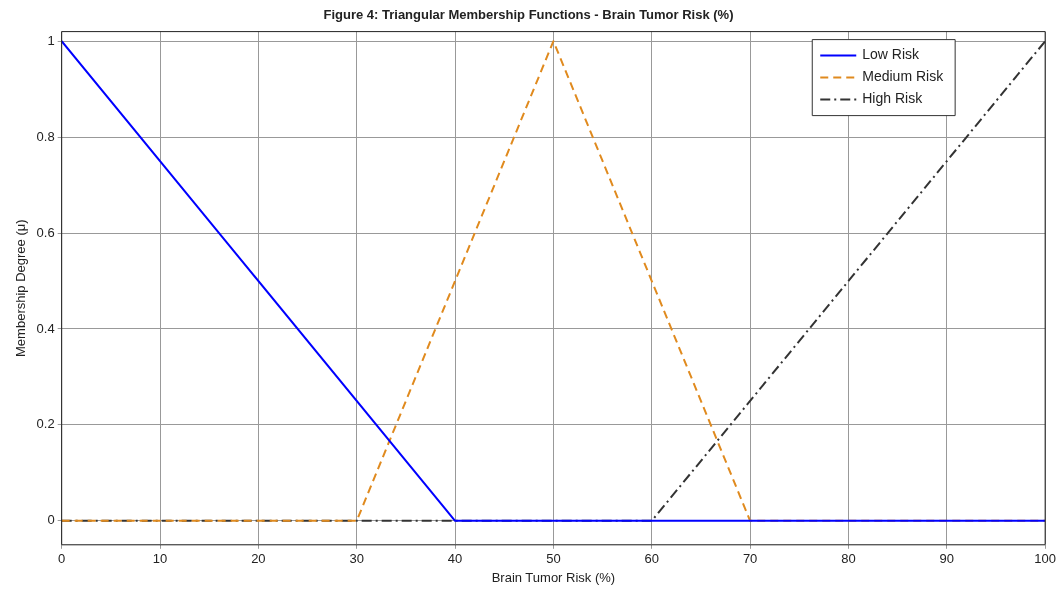 The image size is (1059, 590). Describe the element at coordinates (903, 76) in the screenshot. I see `legend-label: Medium Risk` at that location.